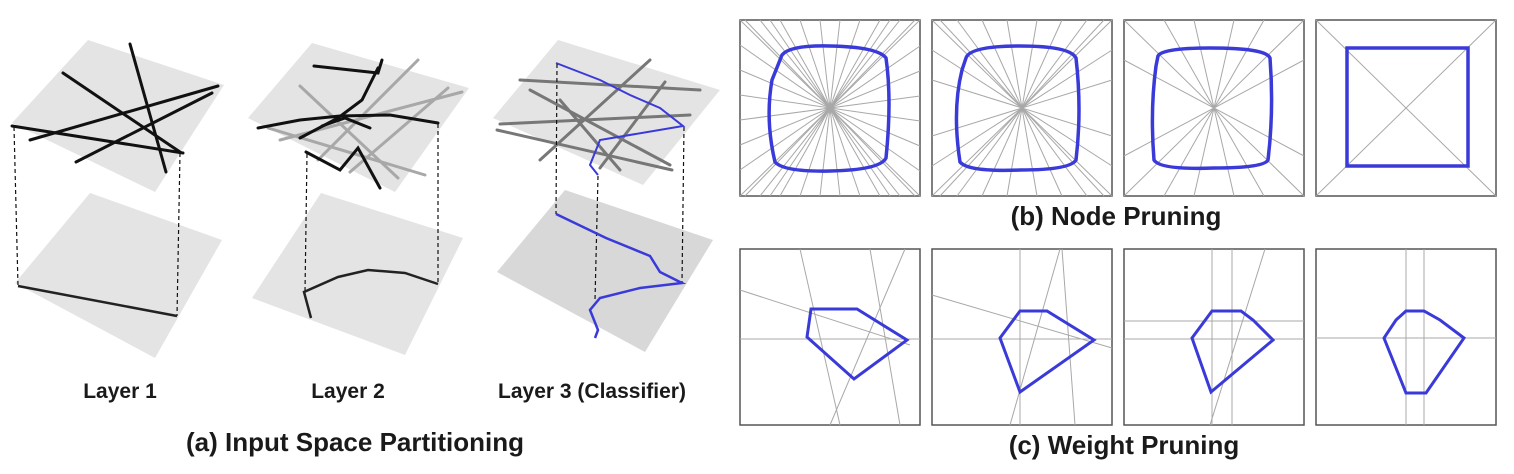 This screenshot has width=1514, height=474. Describe the element at coordinates (592, 391) in the screenshot. I see `layer-3-label: Layer 3 (Classifier)` at that location.